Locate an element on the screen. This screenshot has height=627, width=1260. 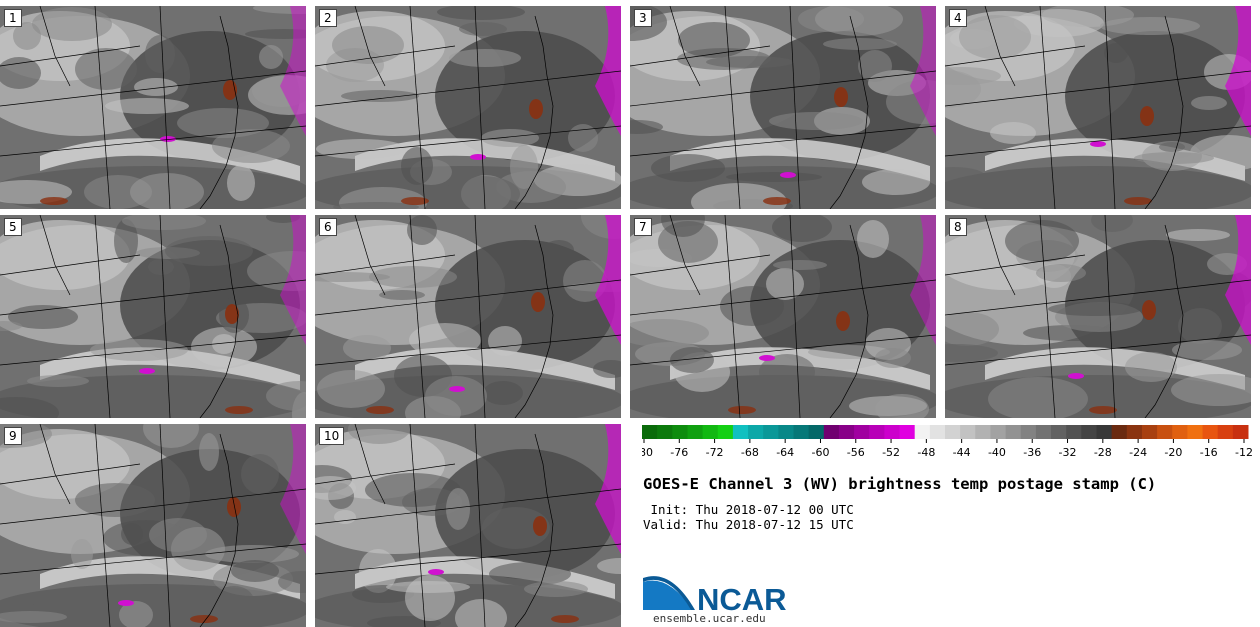
panel-label: 7 is located at coordinates (643, 227).